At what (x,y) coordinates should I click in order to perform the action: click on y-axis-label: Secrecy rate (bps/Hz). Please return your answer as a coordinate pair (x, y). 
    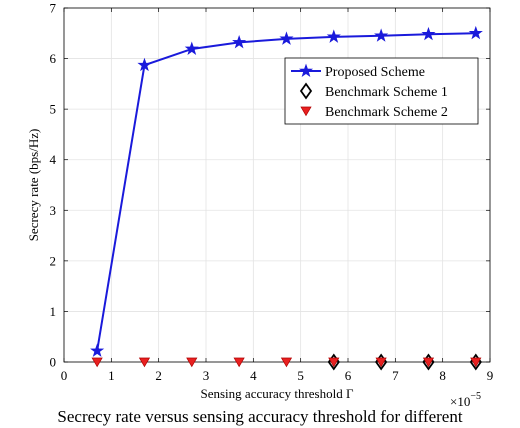
    Looking at the image, I should click on (33, 185).